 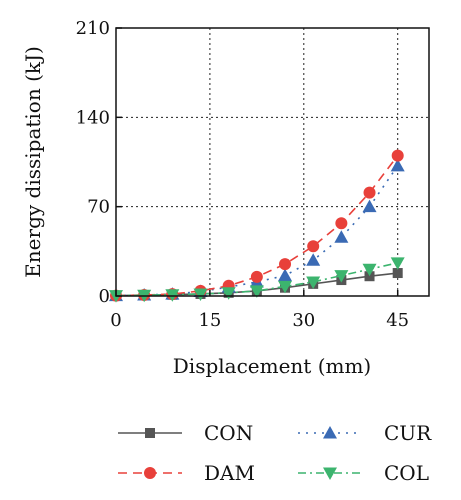 What do you see at coordinates (104, 296) in the screenshot?
I see `y-tick-label: 0` at bounding box center [104, 296].